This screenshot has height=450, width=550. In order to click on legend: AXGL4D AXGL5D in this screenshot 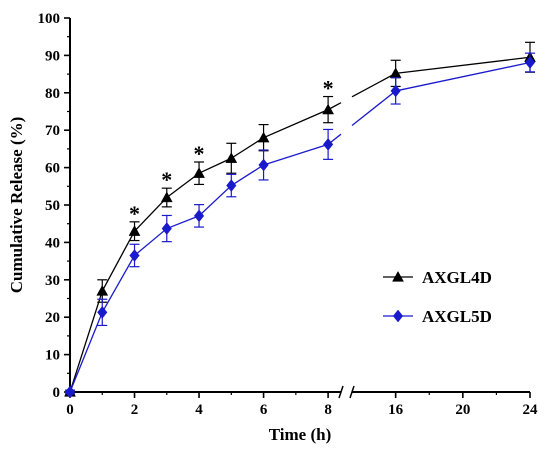, I will do `click(437, 297)`.